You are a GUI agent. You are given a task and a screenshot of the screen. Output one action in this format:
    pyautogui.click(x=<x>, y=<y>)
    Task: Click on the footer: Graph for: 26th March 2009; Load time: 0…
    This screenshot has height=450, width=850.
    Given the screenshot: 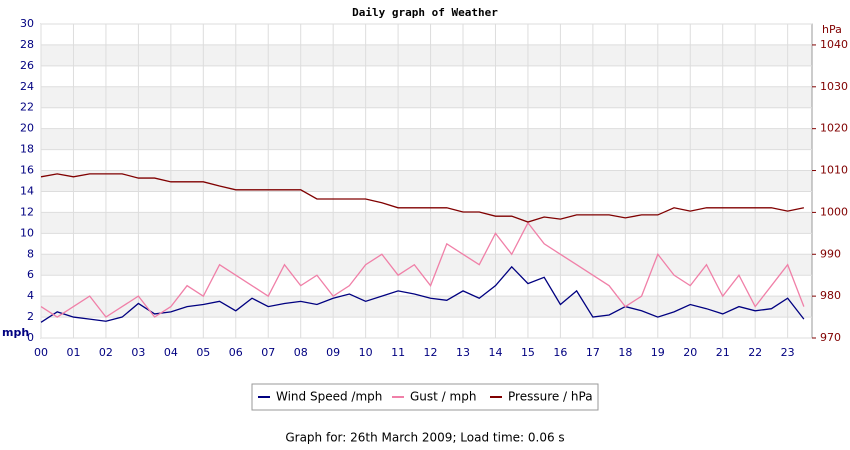 What is the action you would take?
    pyautogui.click(x=424, y=438)
    